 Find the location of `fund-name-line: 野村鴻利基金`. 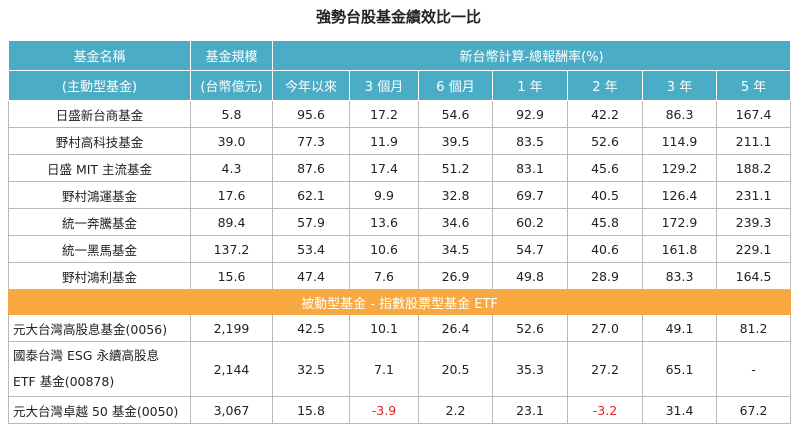

fund-name-line: 野村鴻利基金 is located at coordinates (99, 277).